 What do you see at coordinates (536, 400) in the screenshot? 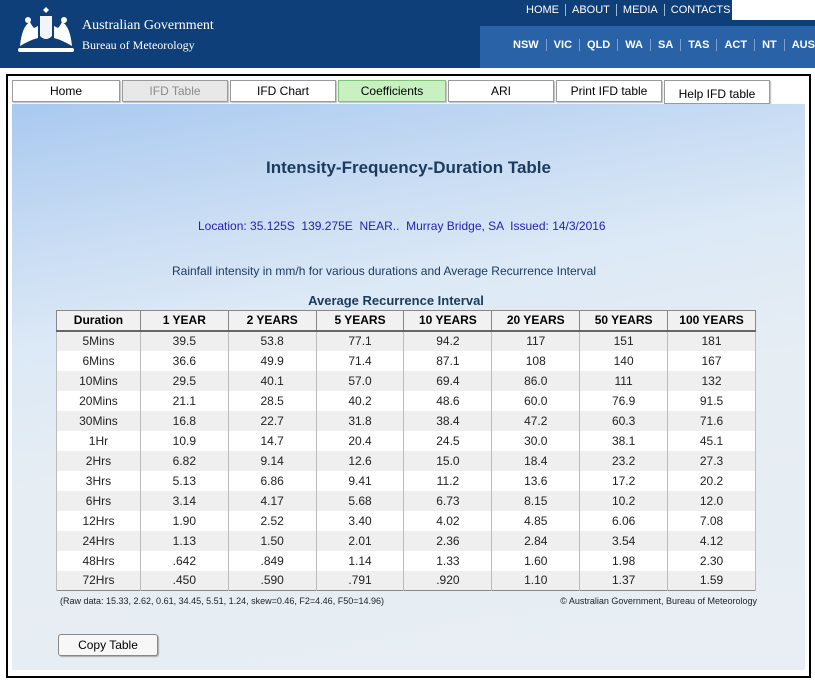
I see `intensity-cell: 60.0` at bounding box center [536, 400].